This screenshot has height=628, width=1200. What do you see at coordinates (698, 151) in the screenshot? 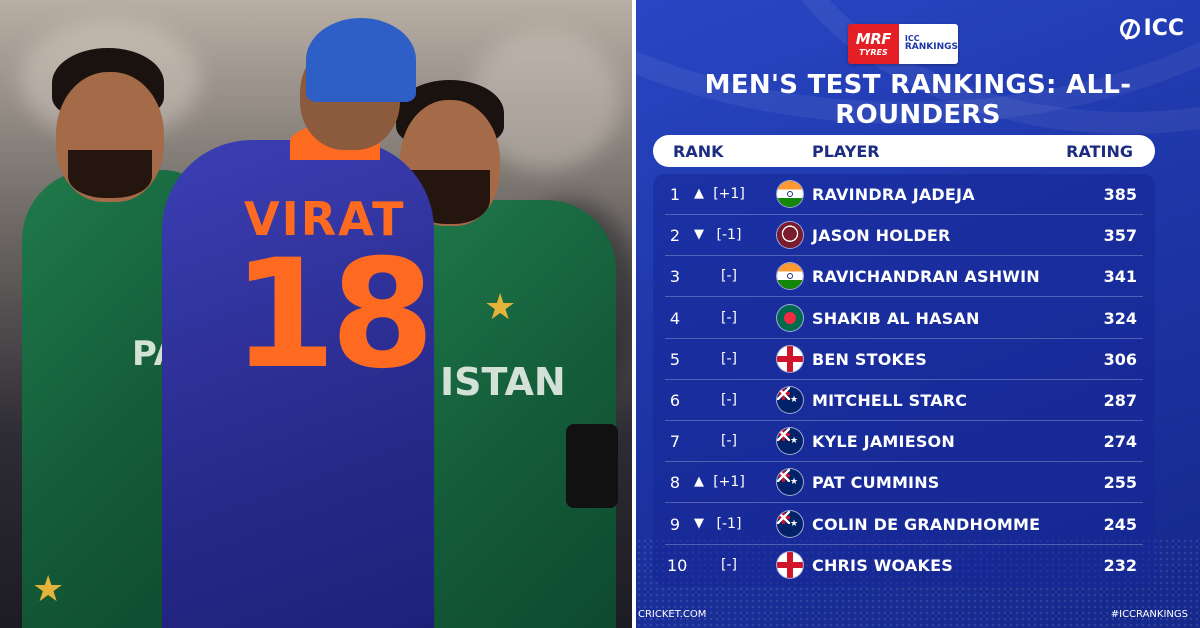
I see `header-rank: RANK` at bounding box center [698, 151].